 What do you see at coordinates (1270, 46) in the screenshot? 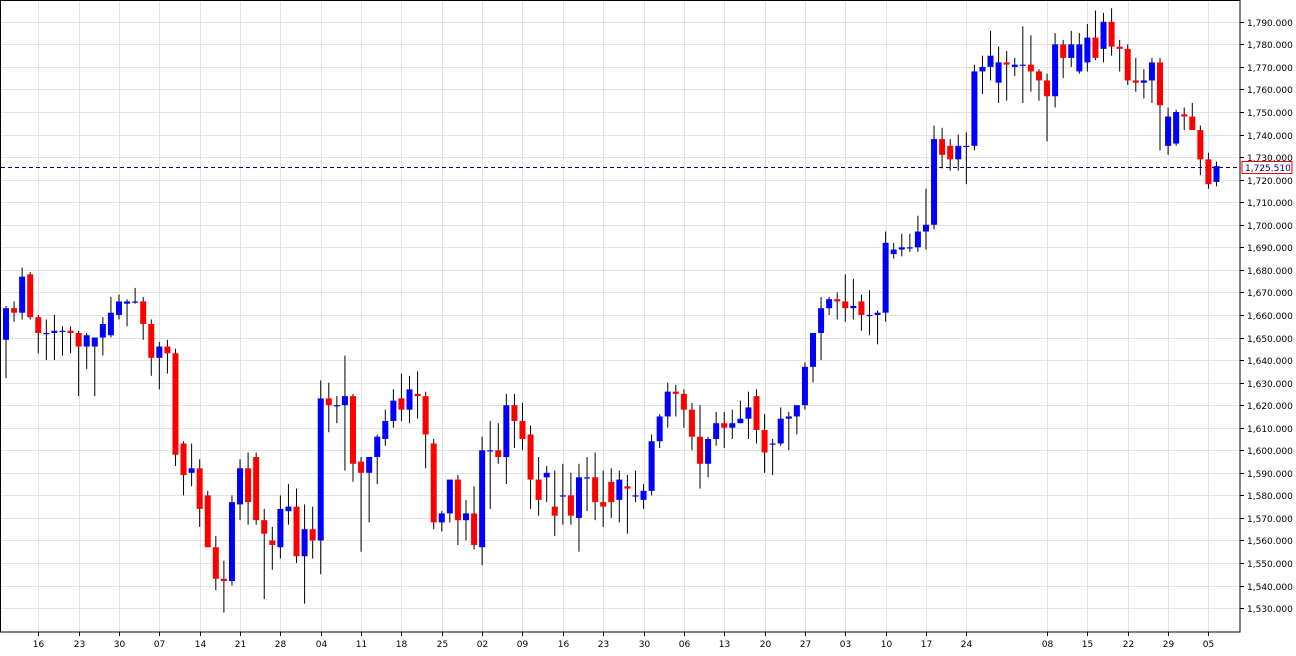
I see `y-tick-label: 1,780.000` at bounding box center [1270, 46].